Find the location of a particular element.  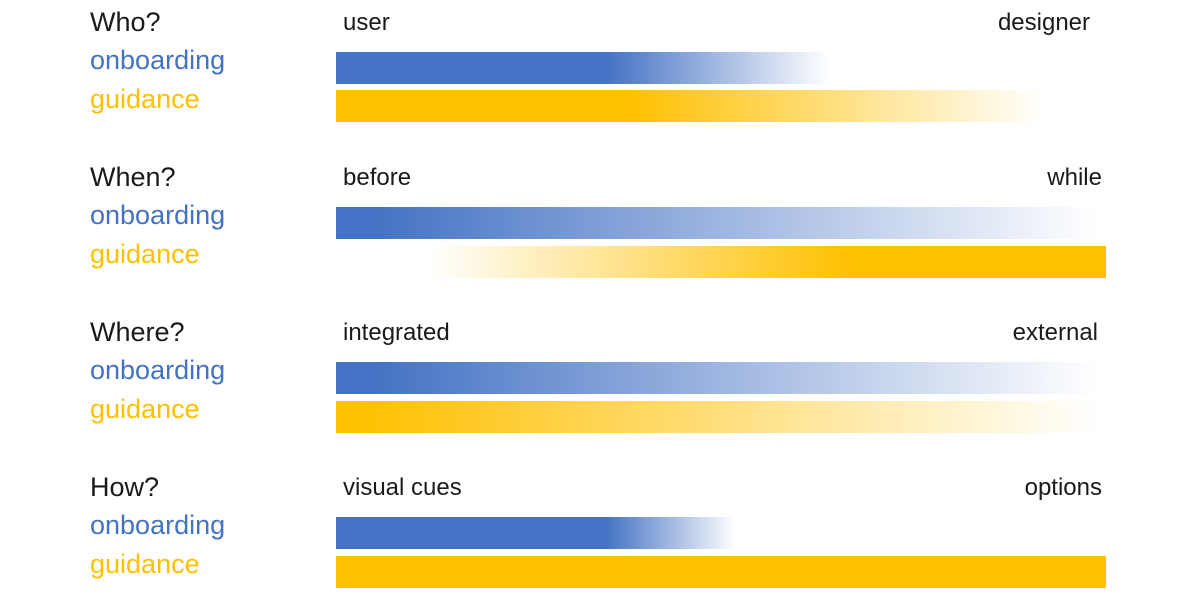

scale-right-label: designer is located at coordinates (1043, 22).